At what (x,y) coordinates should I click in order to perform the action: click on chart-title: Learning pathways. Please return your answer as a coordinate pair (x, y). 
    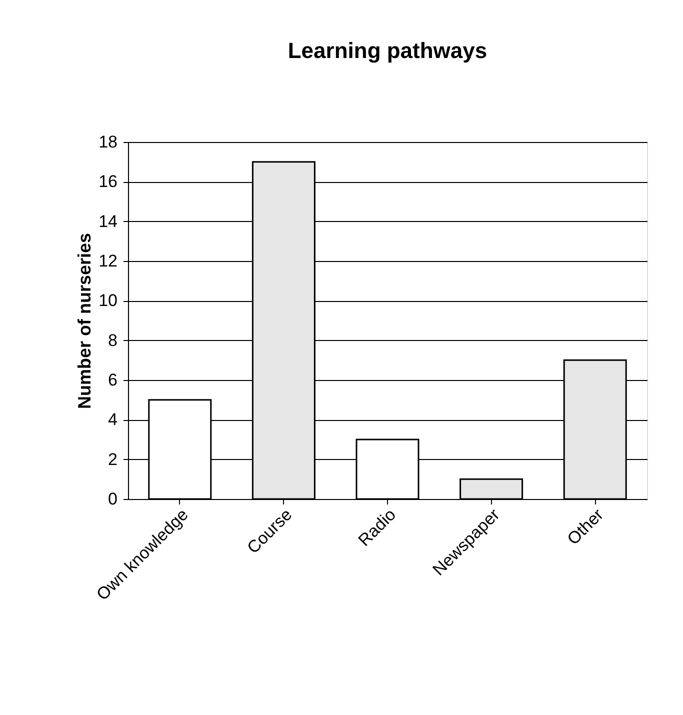
    Looking at the image, I should click on (388, 50).